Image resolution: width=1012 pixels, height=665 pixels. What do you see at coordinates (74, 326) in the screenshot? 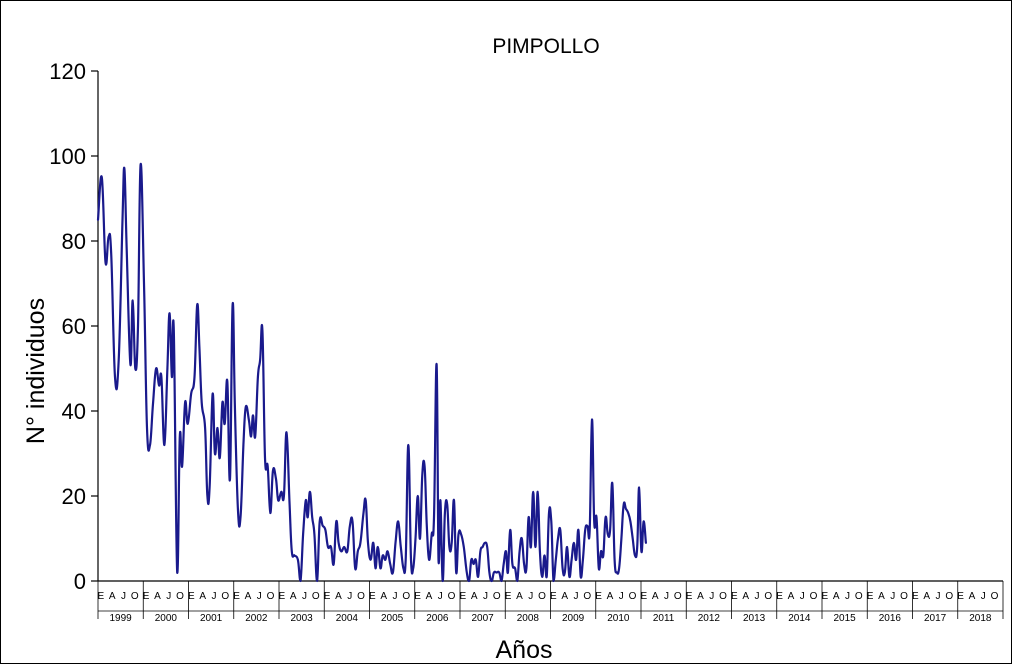
I see `y-tick-label: 60` at bounding box center [74, 326].